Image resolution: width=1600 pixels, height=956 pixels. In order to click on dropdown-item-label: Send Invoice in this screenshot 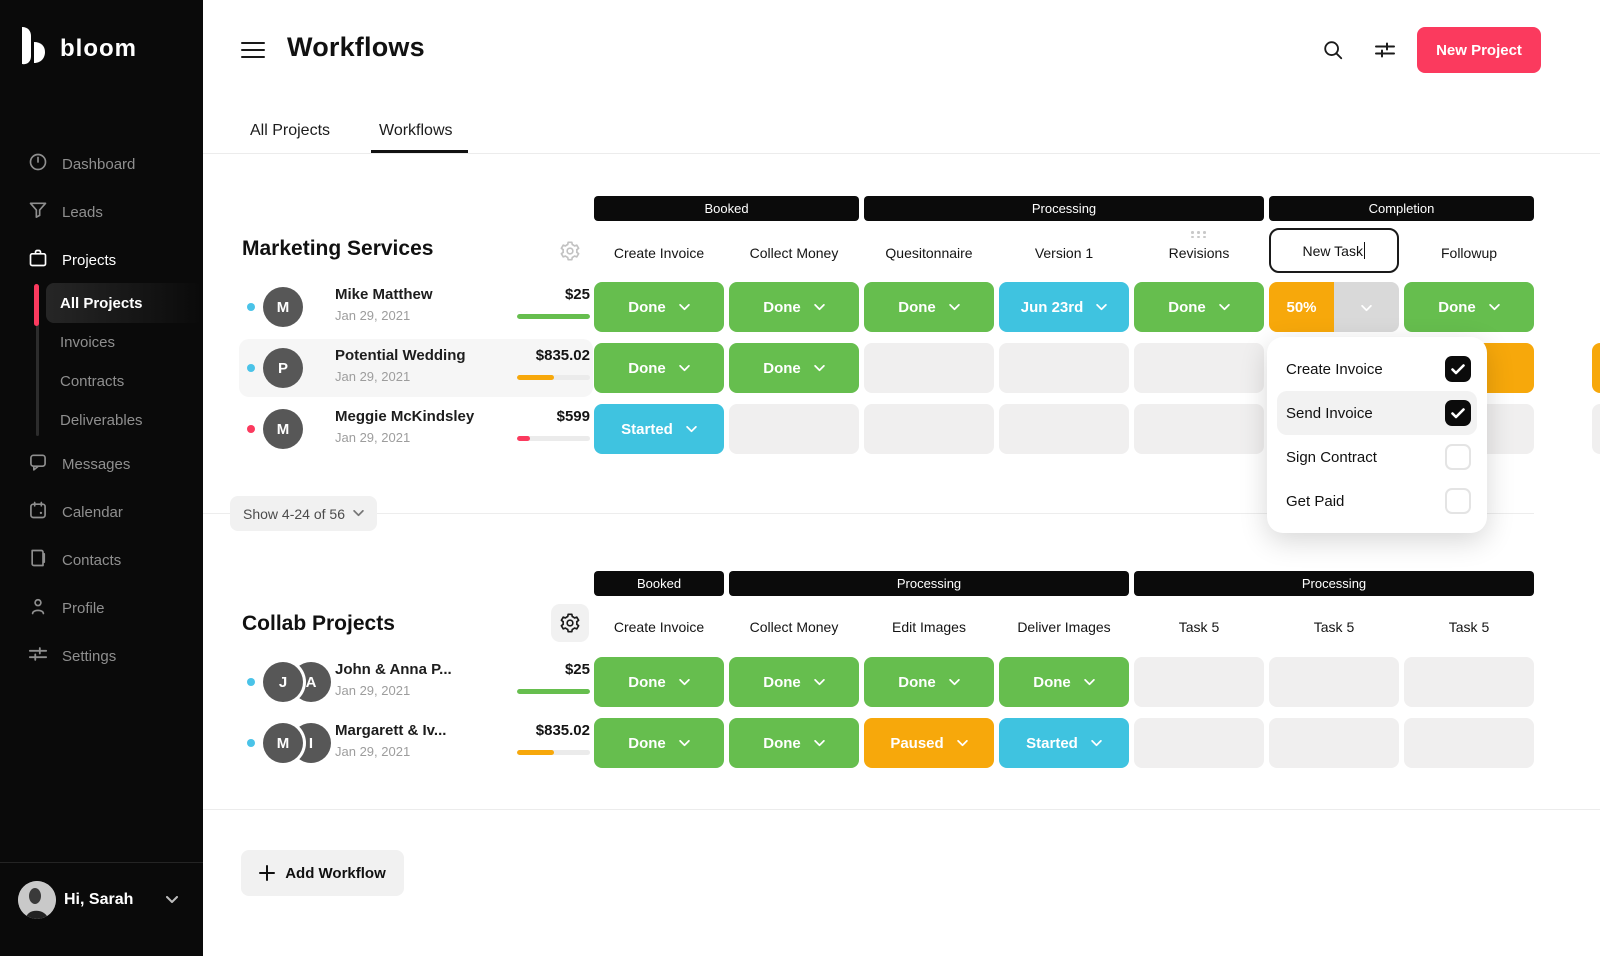, I will do `click(1329, 413)`.